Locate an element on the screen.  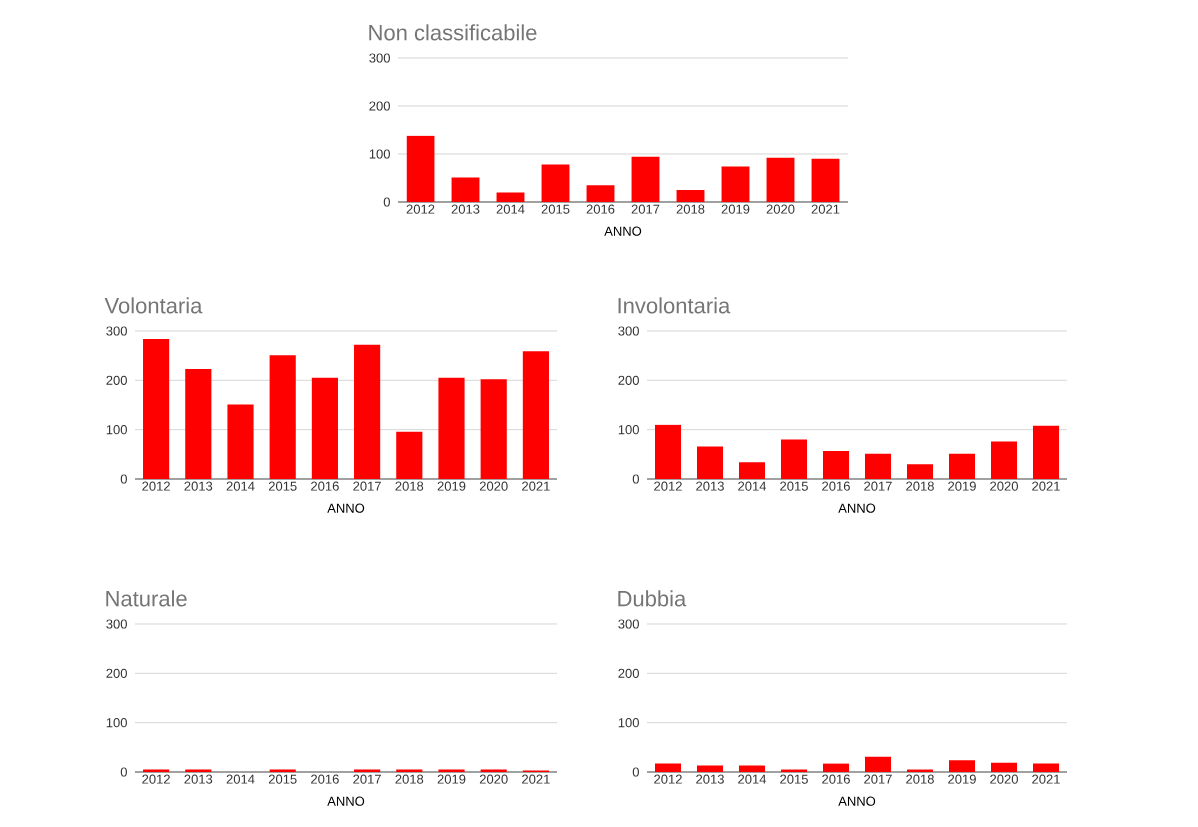
chart-title: Non classificabile is located at coordinates (453, 32).